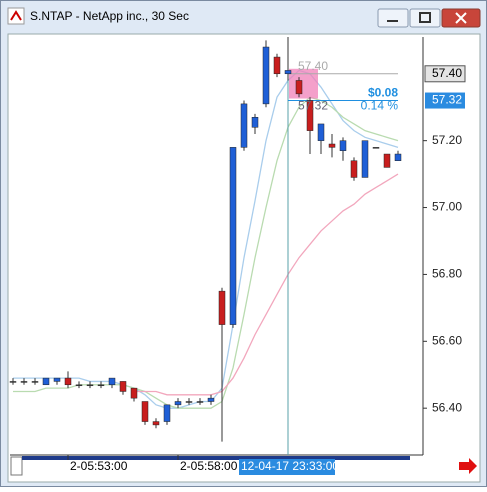 The width and height of the screenshot is (487, 492). I want to click on cursor-price-label: 57.40, so click(447, 73).